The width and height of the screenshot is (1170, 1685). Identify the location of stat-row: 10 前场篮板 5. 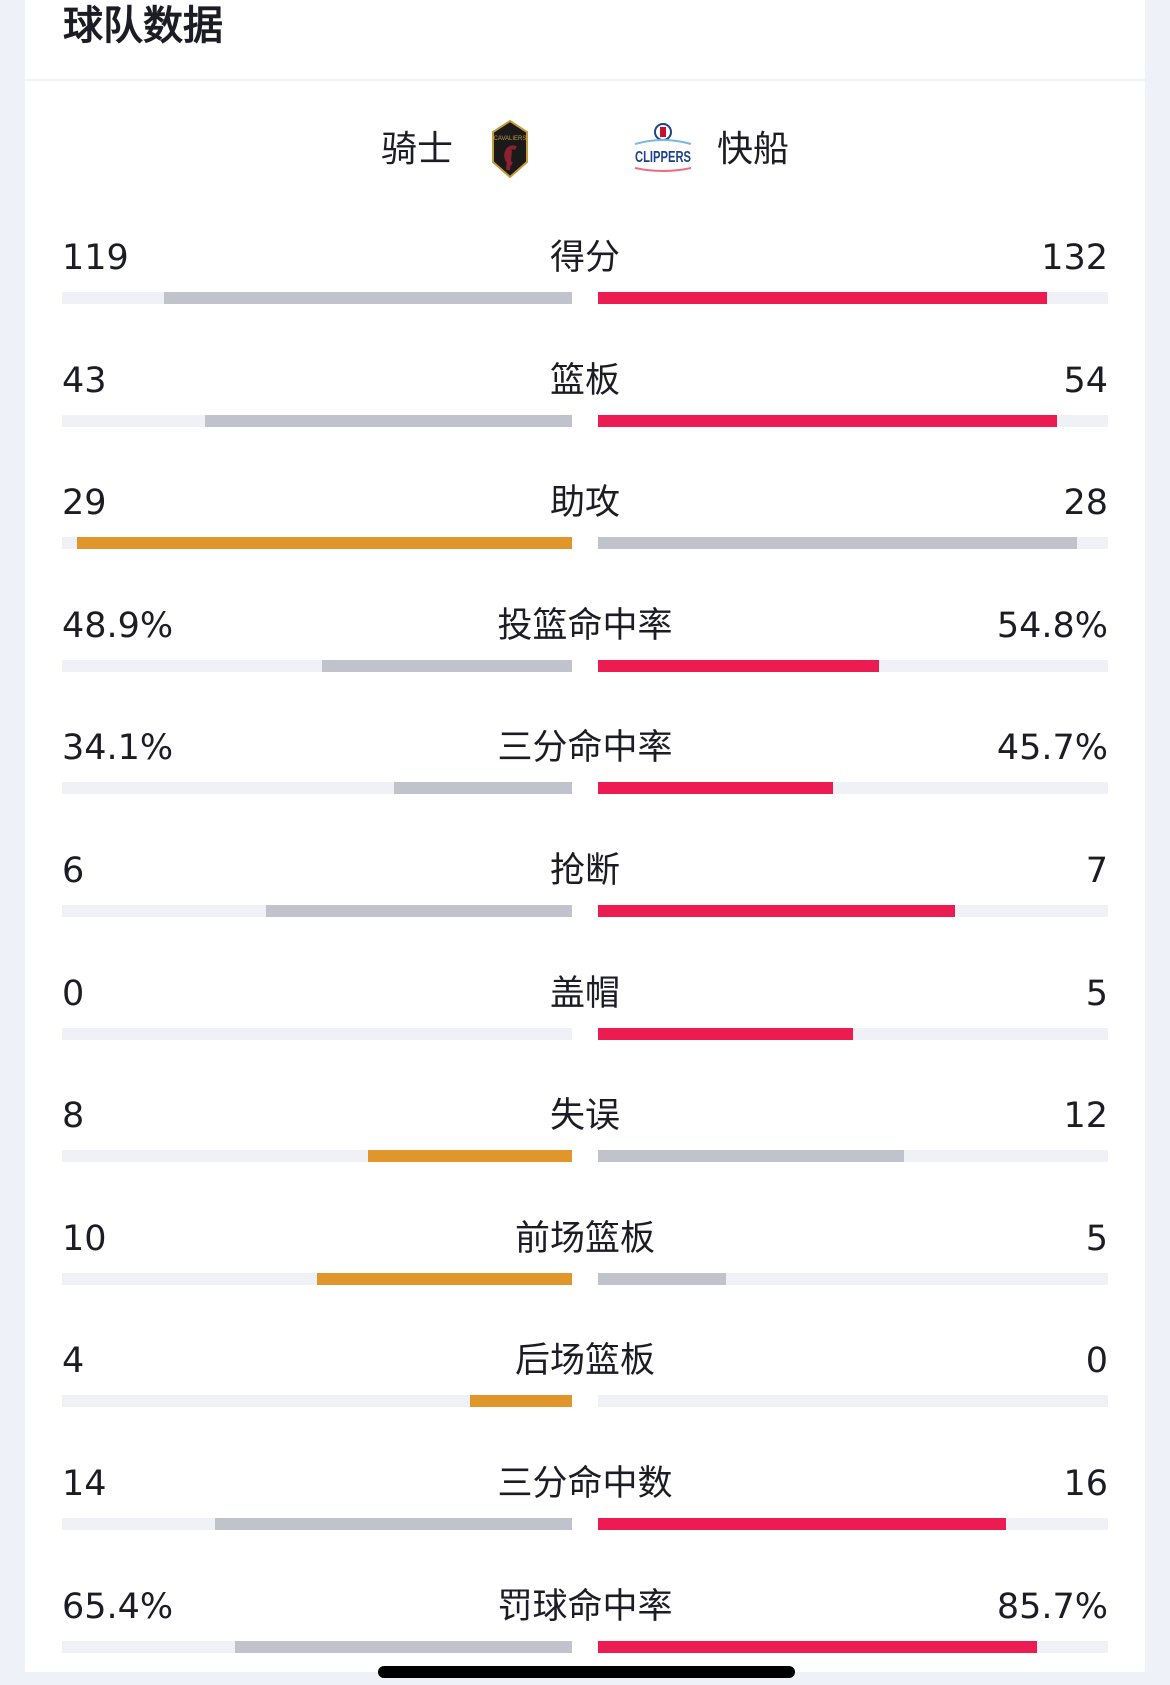
(585, 1267).